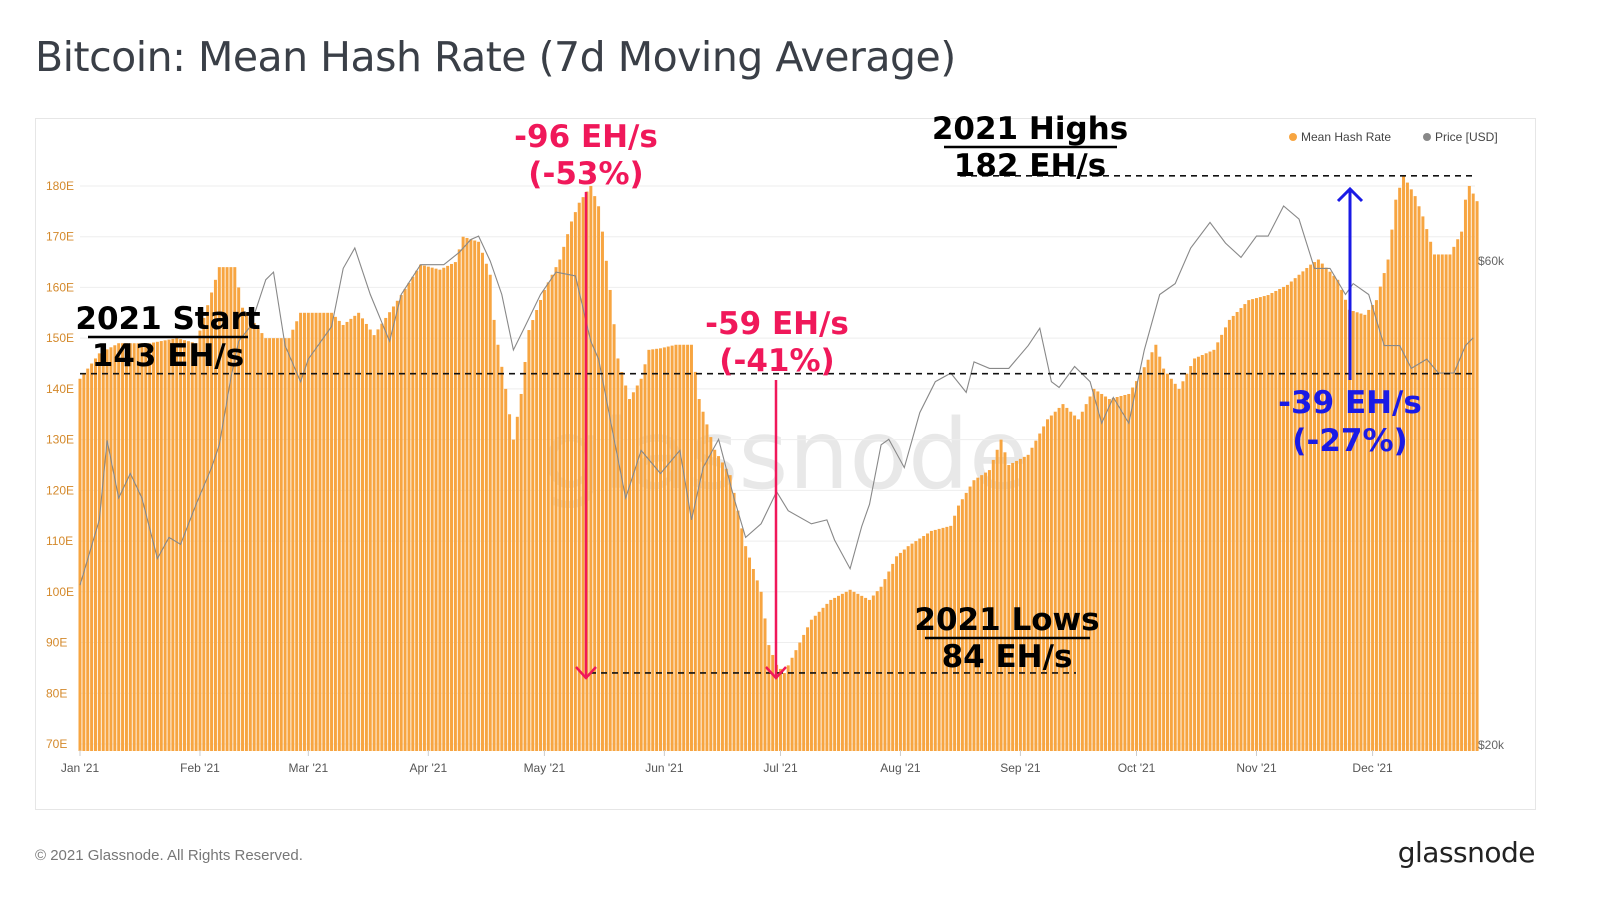  I want to click on highs-value: 182 EH/s, so click(1030, 166).